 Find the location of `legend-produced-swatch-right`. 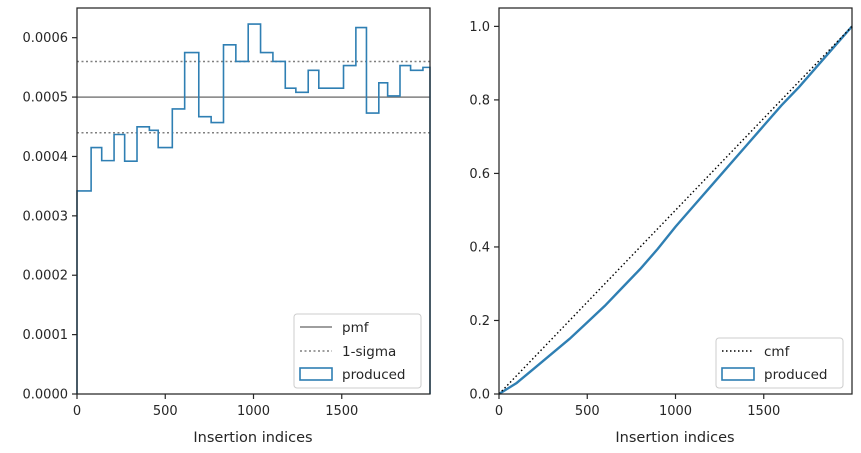

legend-produced-swatch-right is located at coordinates (738, 374).